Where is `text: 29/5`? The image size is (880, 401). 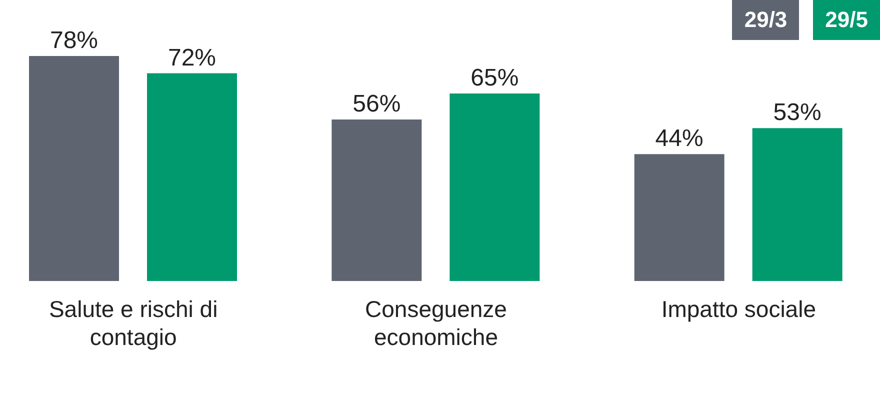 text: 29/5 is located at coordinates (846, 20).